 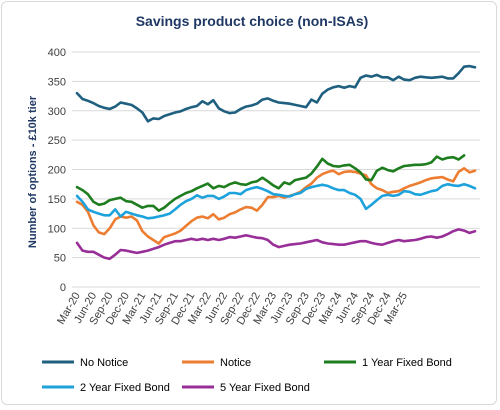 What do you see at coordinates (60, 259) in the screenshot?
I see `y-tick-label: 50` at bounding box center [60, 259].